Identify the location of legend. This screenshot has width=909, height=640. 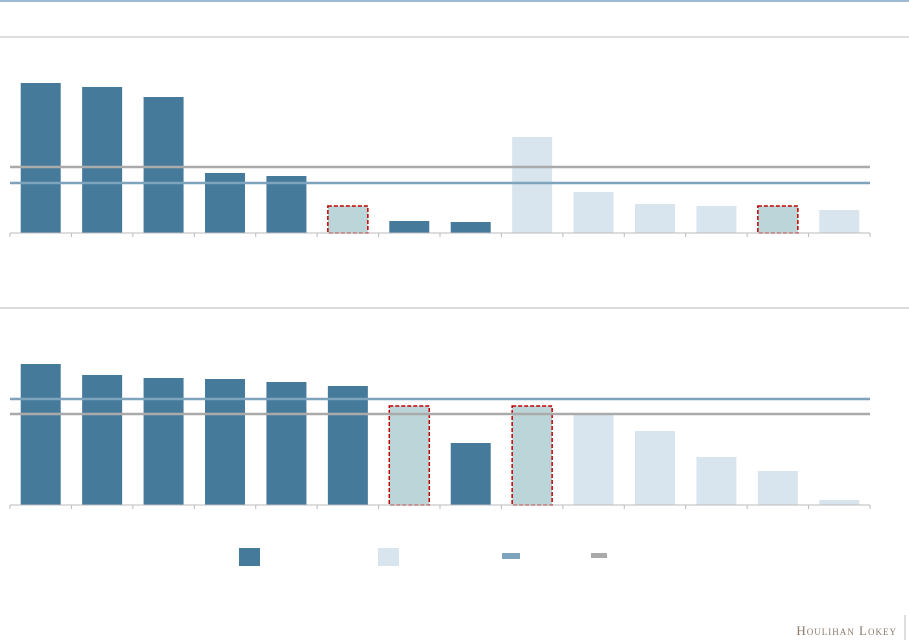
(423, 557).